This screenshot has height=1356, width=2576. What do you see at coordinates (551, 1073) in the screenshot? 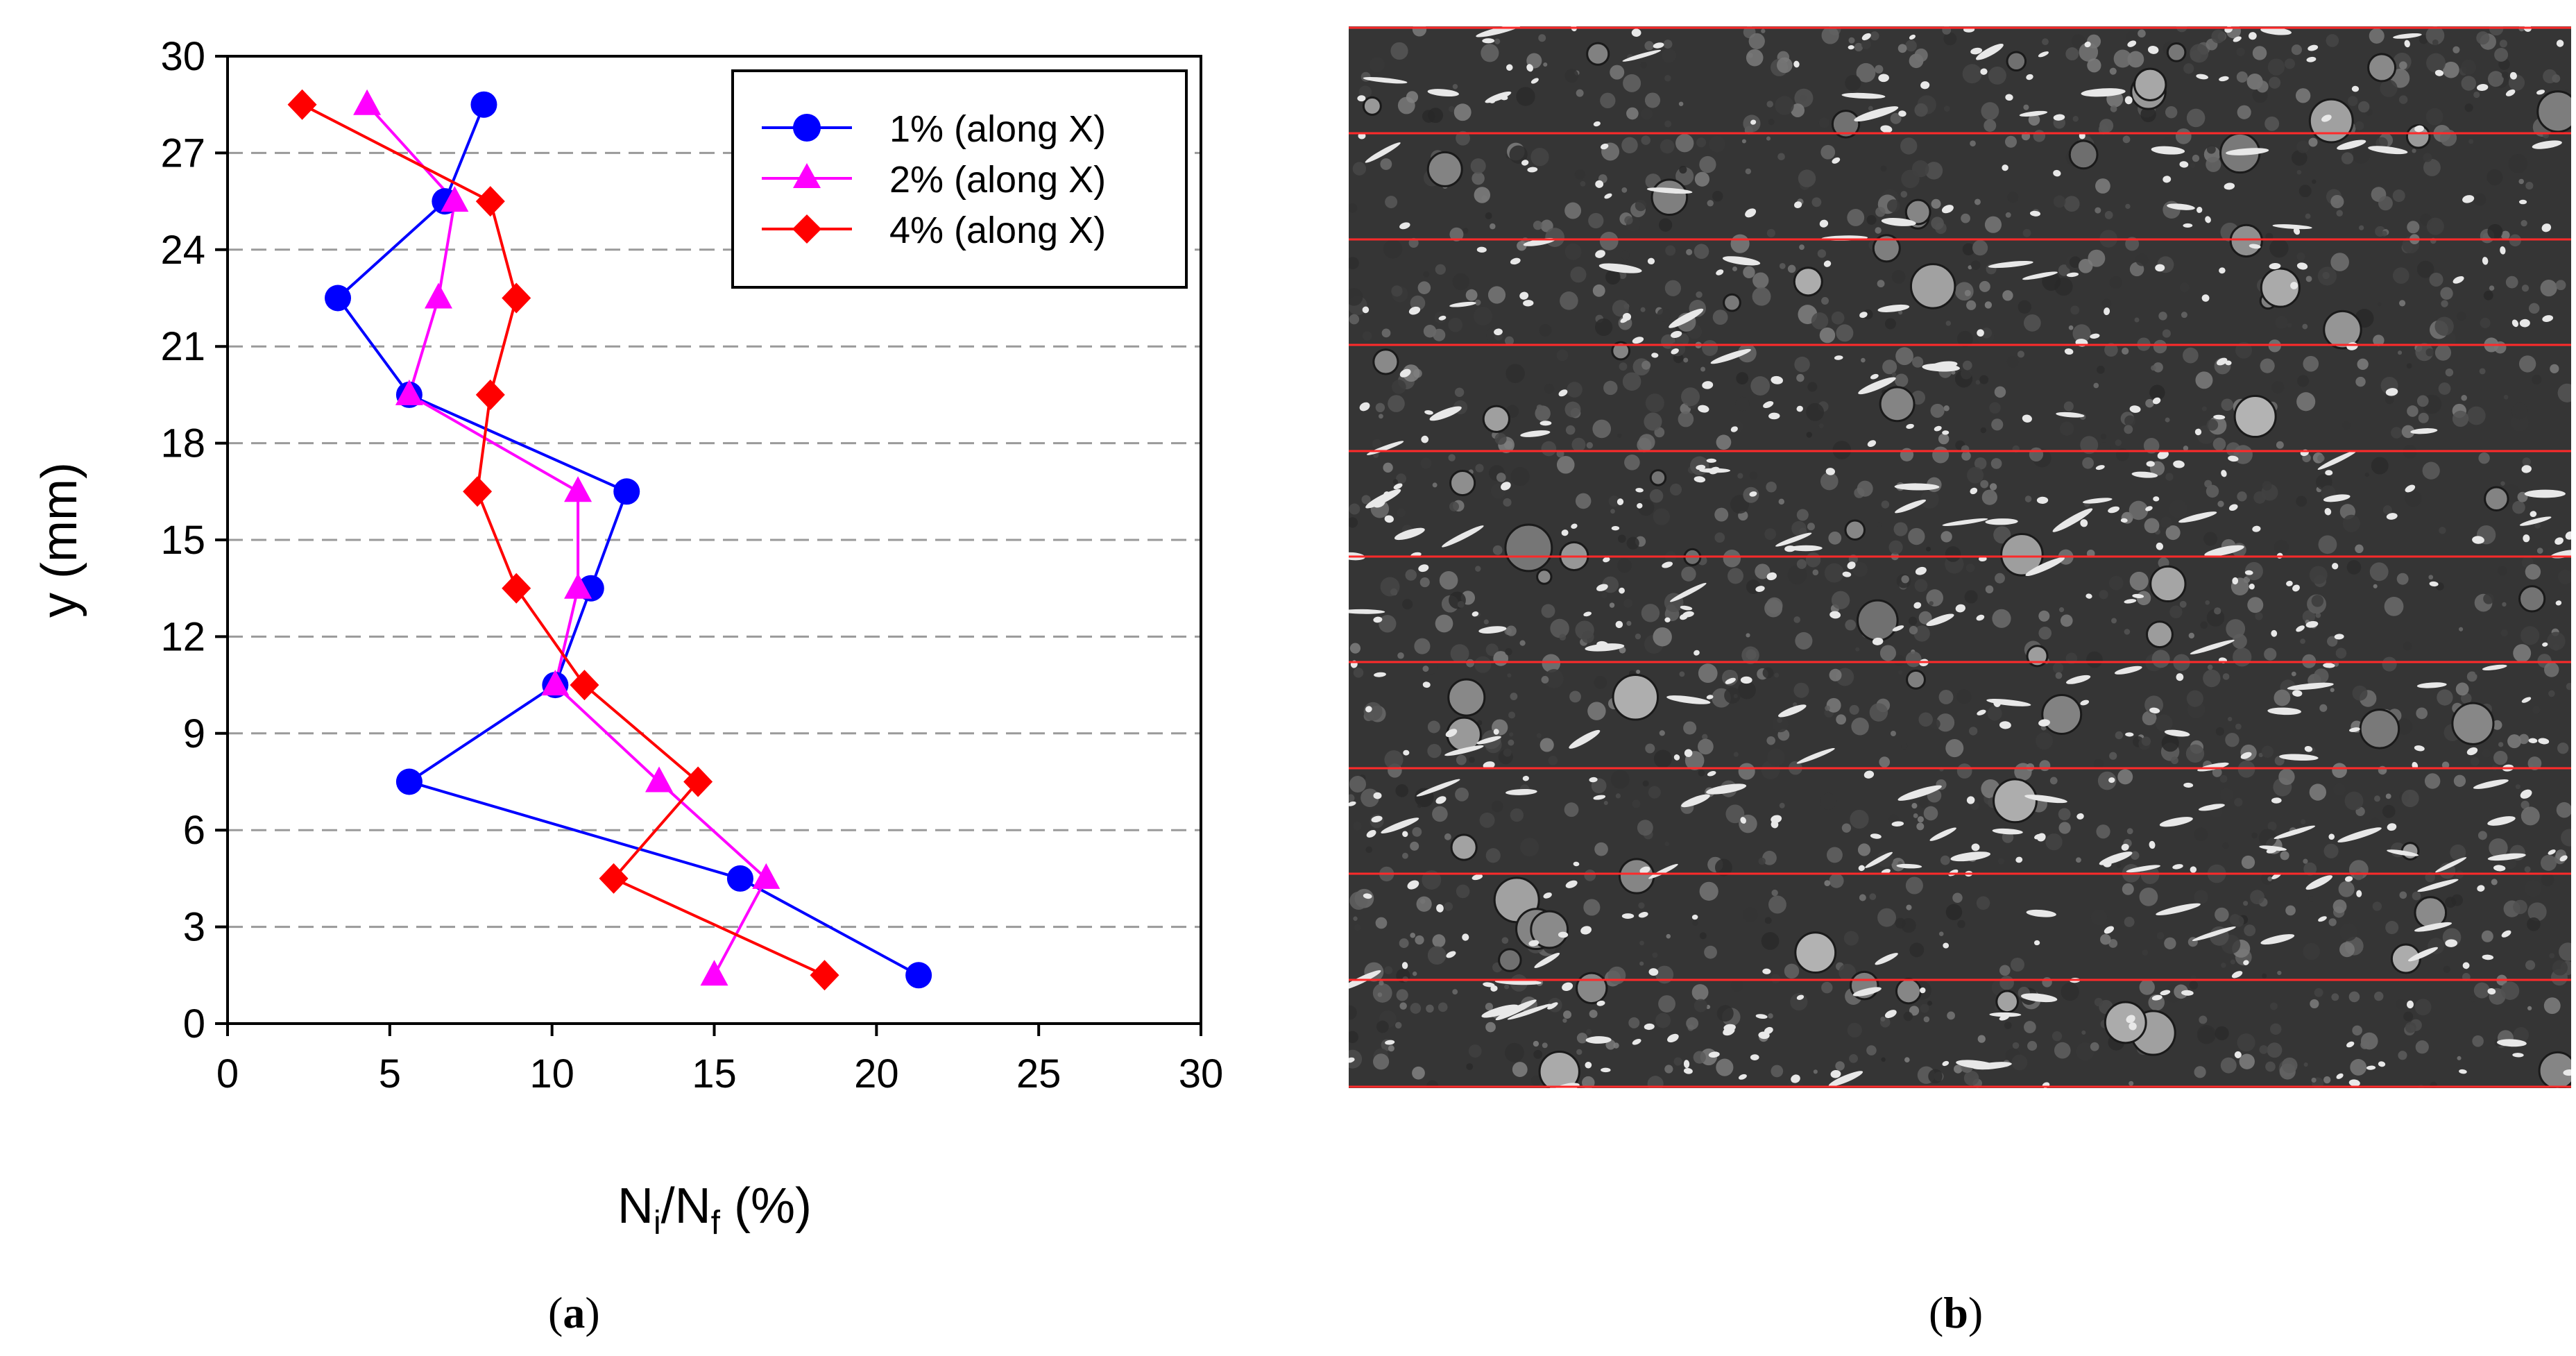
I see `x-tick-label: 10` at bounding box center [551, 1073].